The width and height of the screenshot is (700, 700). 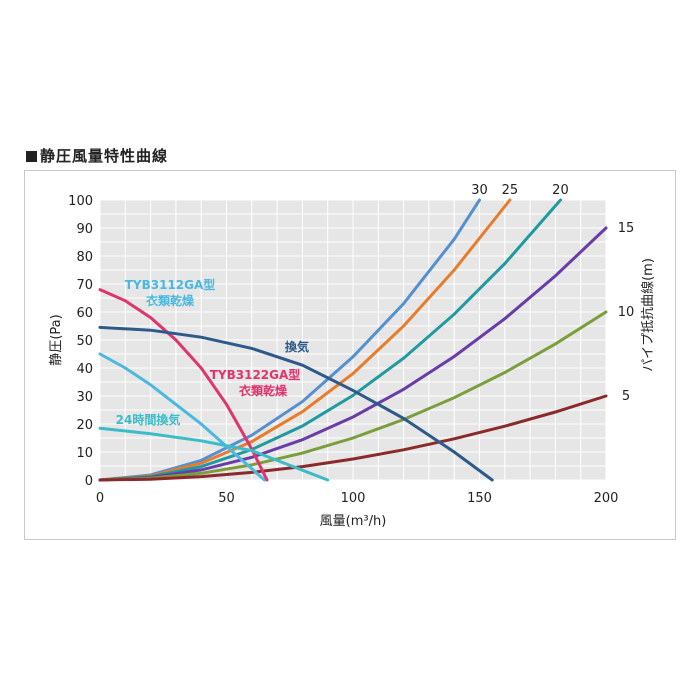 I want to click on y-tick-label: 70, so click(x=84, y=285).